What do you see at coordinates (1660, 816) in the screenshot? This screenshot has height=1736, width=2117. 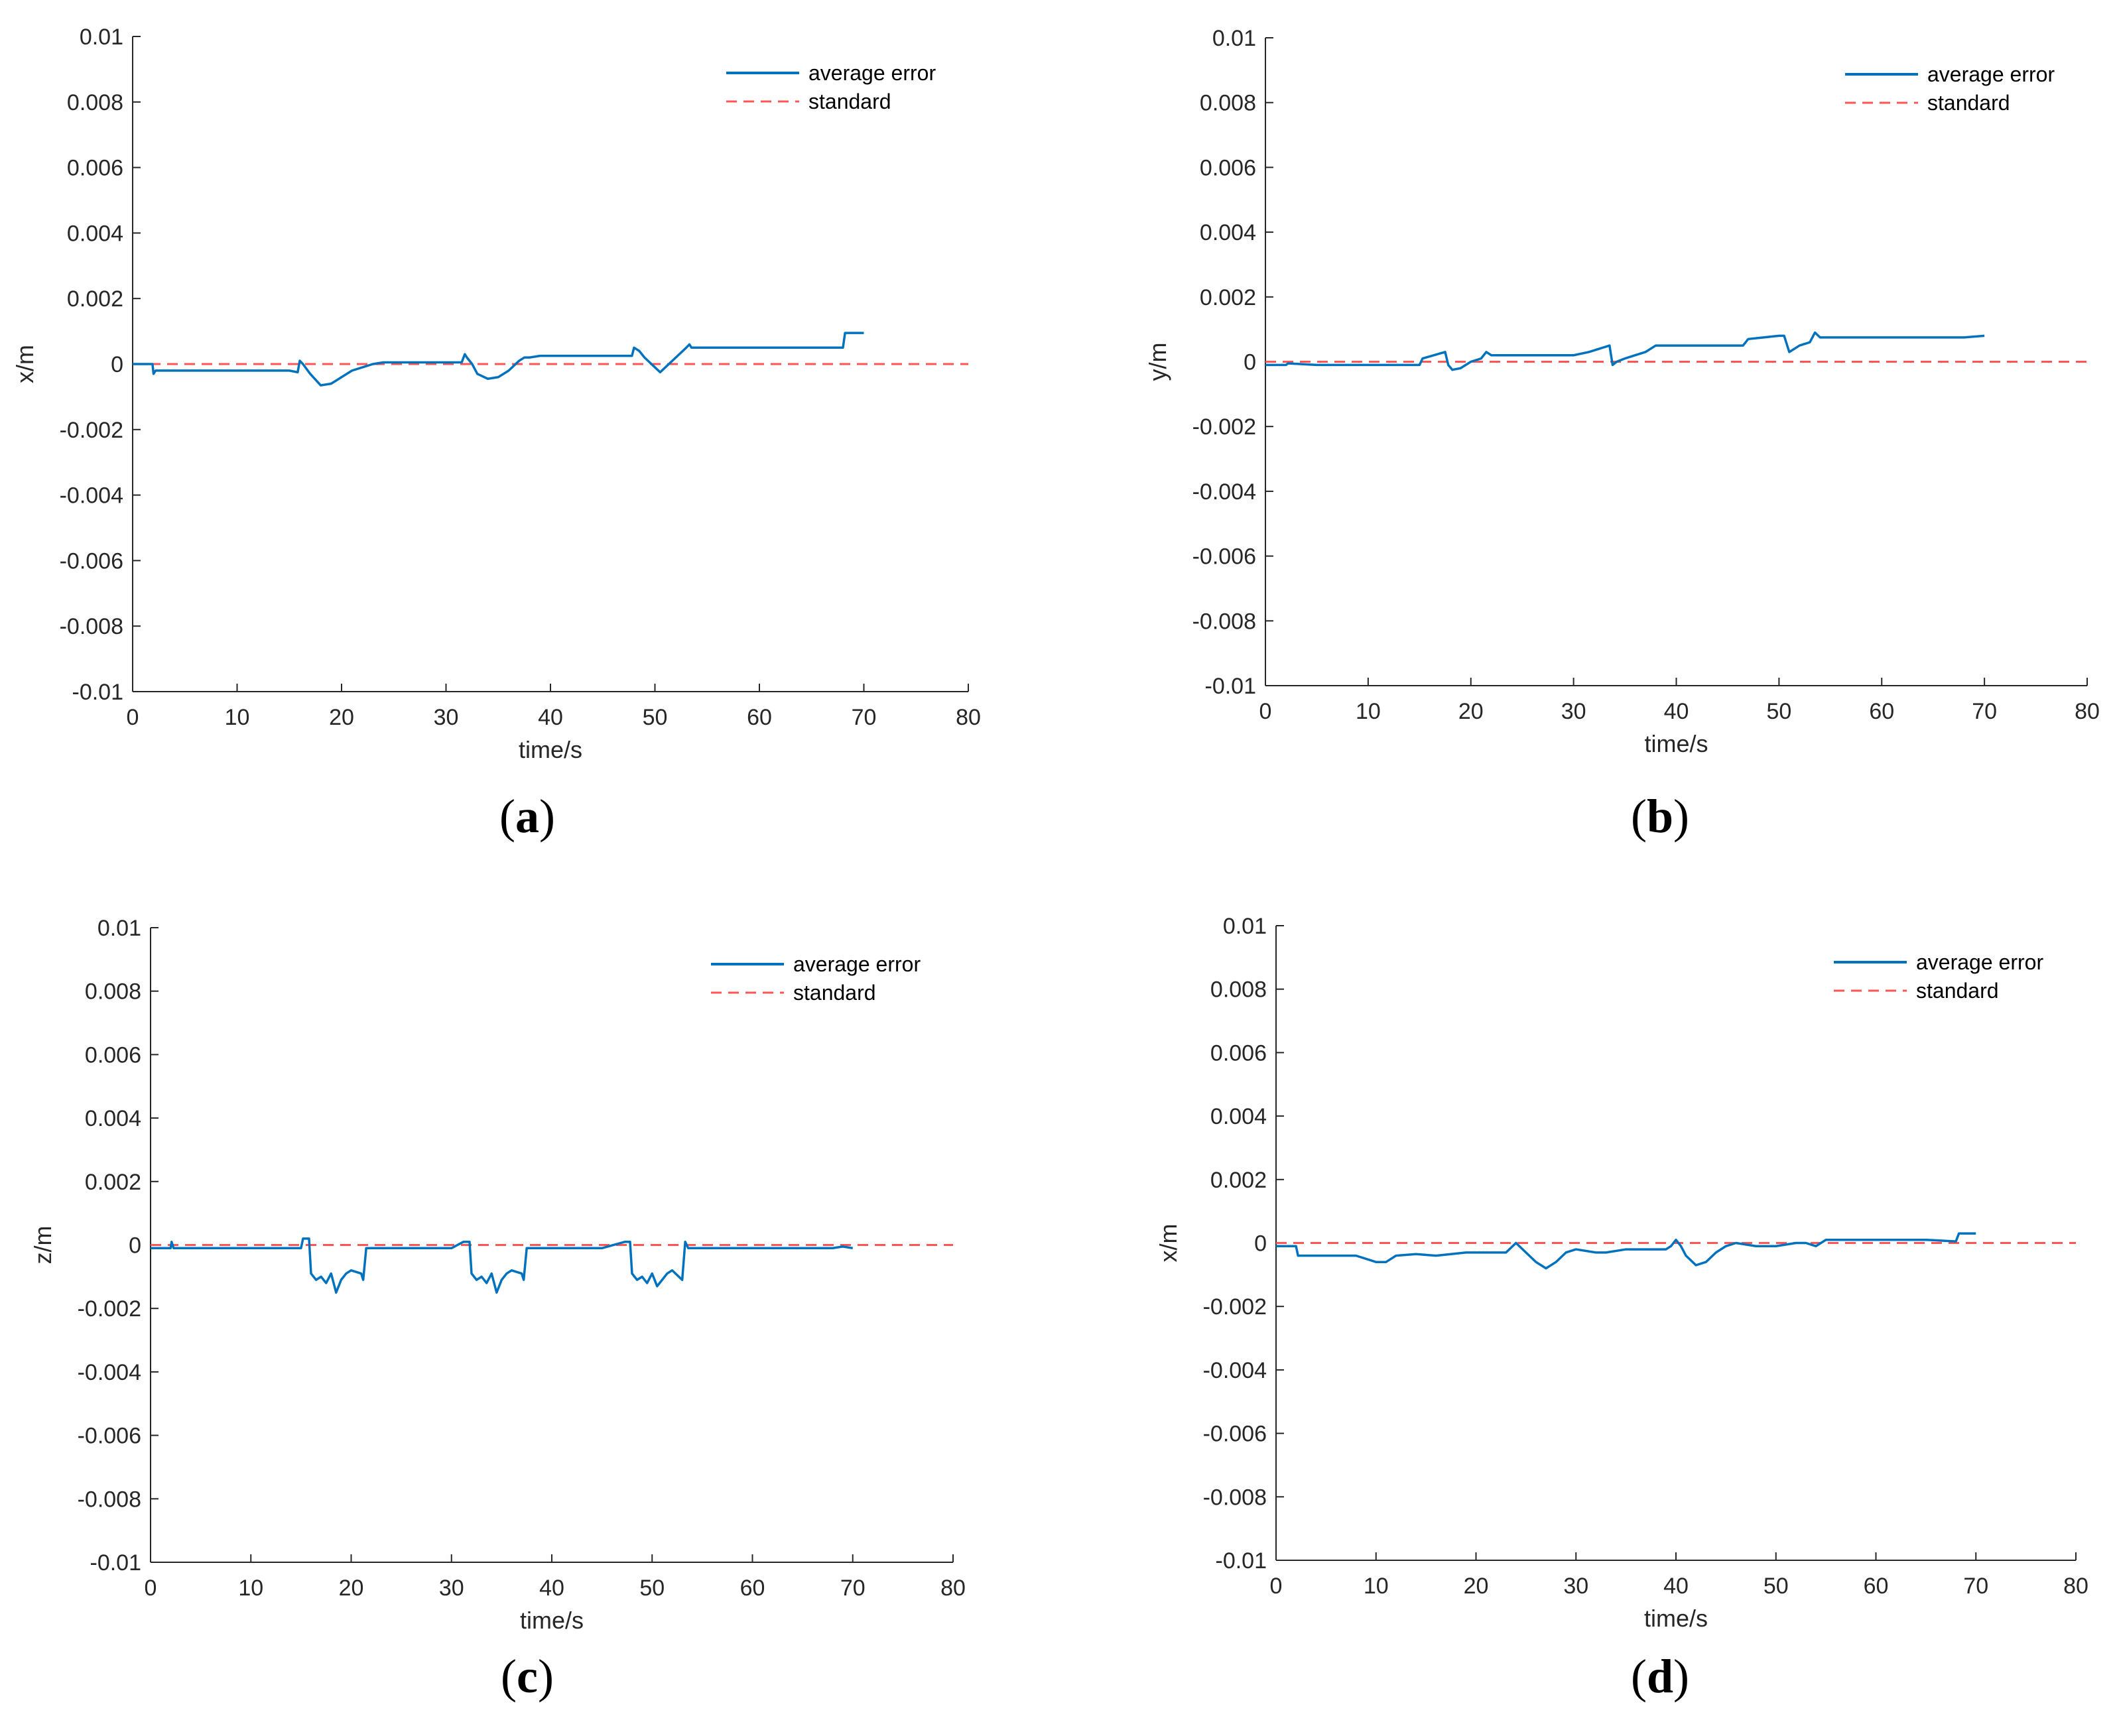 I see `panel-caption: (b)` at bounding box center [1660, 816].